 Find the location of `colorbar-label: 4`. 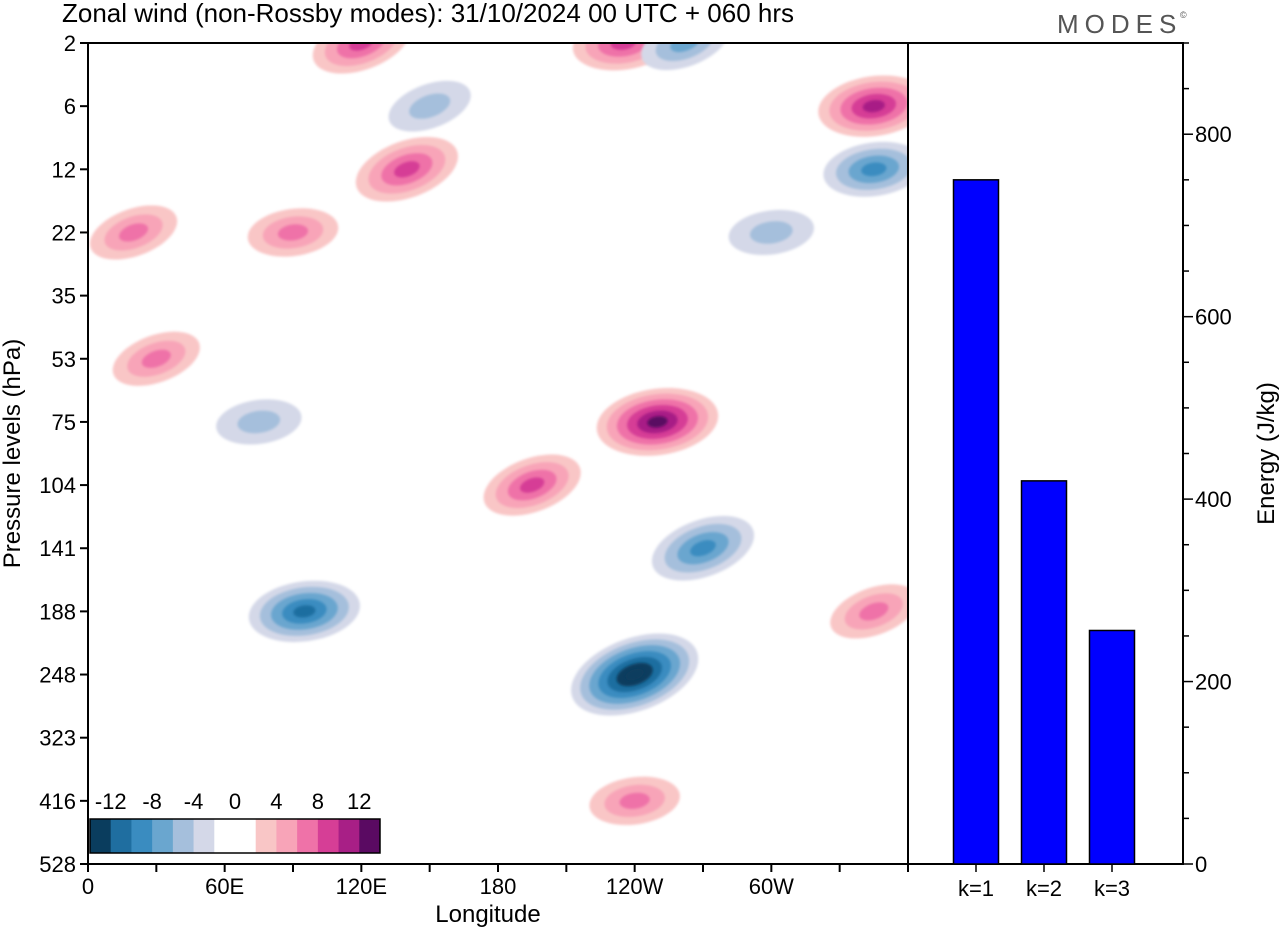

colorbar-label: 4 is located at coordinates (276, 801).